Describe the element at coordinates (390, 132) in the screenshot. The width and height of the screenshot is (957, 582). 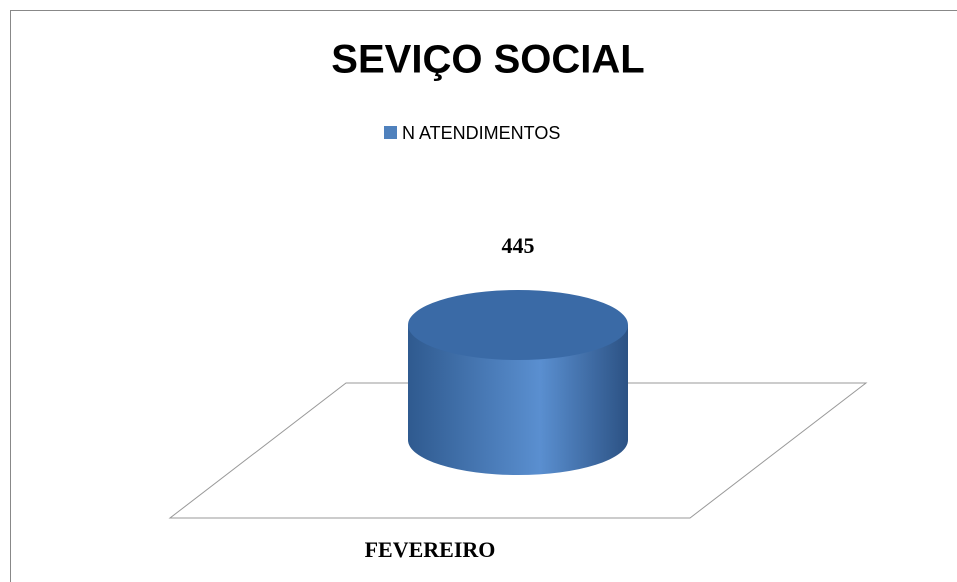
I see `legend-swatch` at that location.